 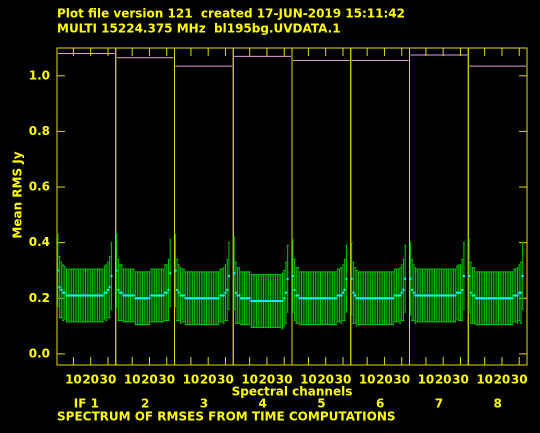 What do you see at coordinates (18, 194) in the screenshot?
I see `y-axis-label: Mean RMS Jy` at bounding box center [18, 194].